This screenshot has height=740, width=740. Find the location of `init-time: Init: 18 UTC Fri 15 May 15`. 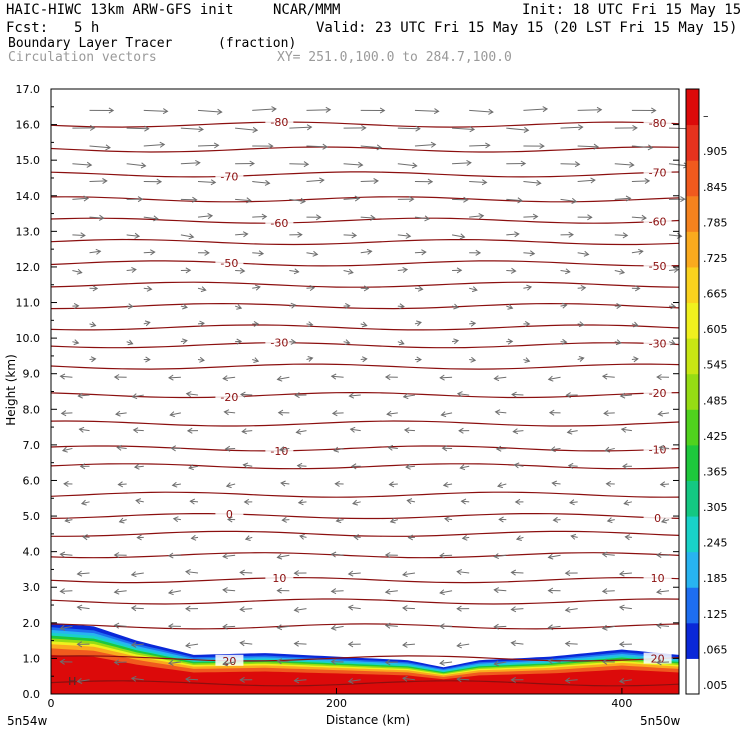

init-time: Init: 18 UTC Fri 15 May 15 is located at coordinates (631, 10).